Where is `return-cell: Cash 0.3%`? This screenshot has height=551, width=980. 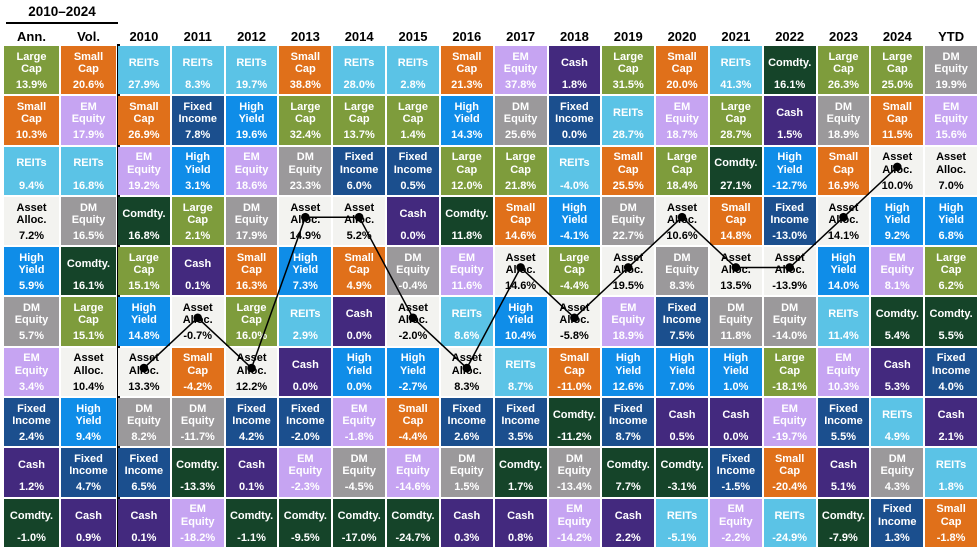
return-cell: Cash 0.3% is located at coordinates (466, 522).